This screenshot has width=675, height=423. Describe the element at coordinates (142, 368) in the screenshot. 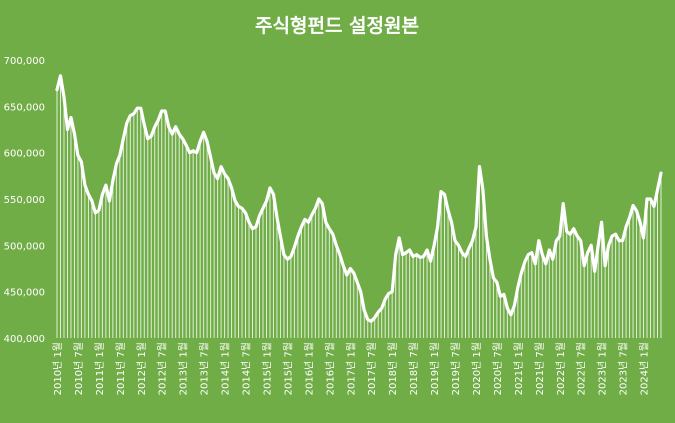

I see `x-tick-label: 2012년 1월` at that location.